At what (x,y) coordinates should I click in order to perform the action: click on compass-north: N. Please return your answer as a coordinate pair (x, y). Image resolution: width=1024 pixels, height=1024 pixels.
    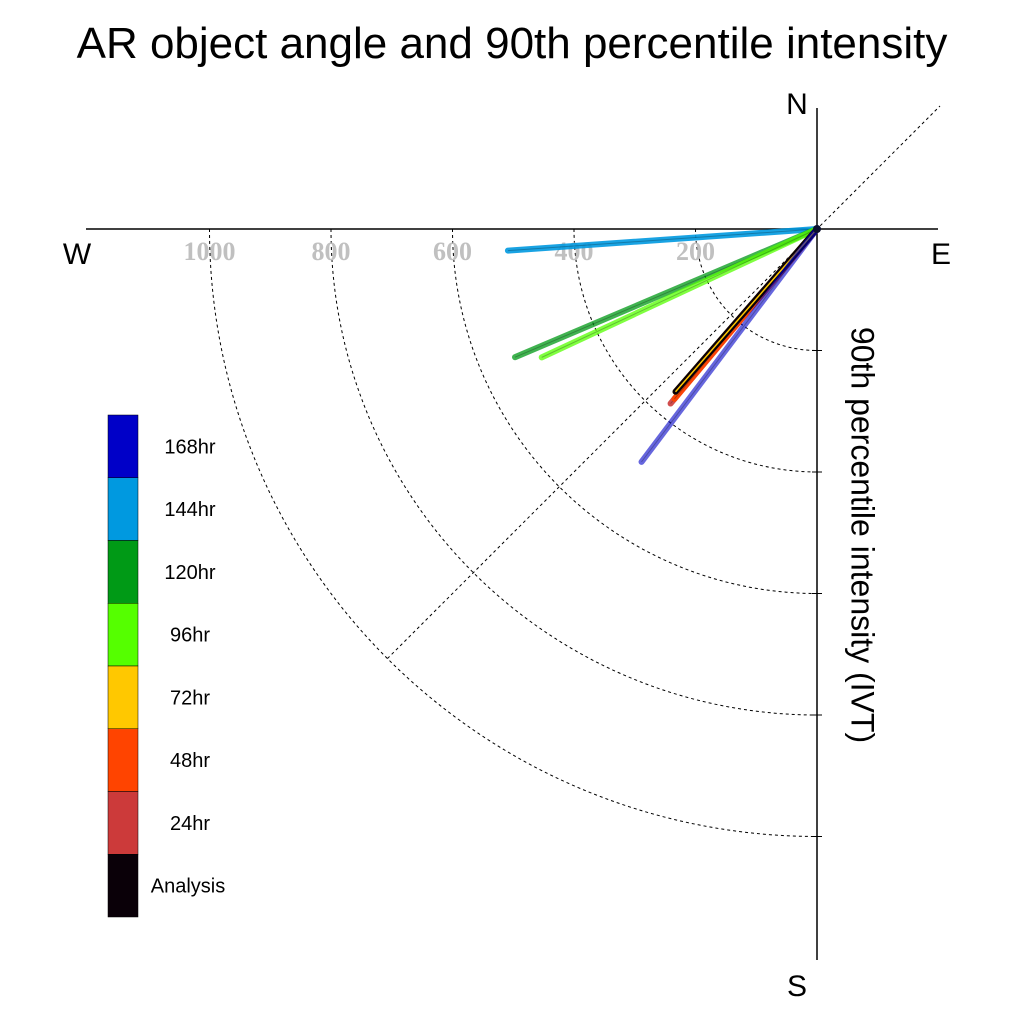
    Looking at the image, I should click on (797, 104).